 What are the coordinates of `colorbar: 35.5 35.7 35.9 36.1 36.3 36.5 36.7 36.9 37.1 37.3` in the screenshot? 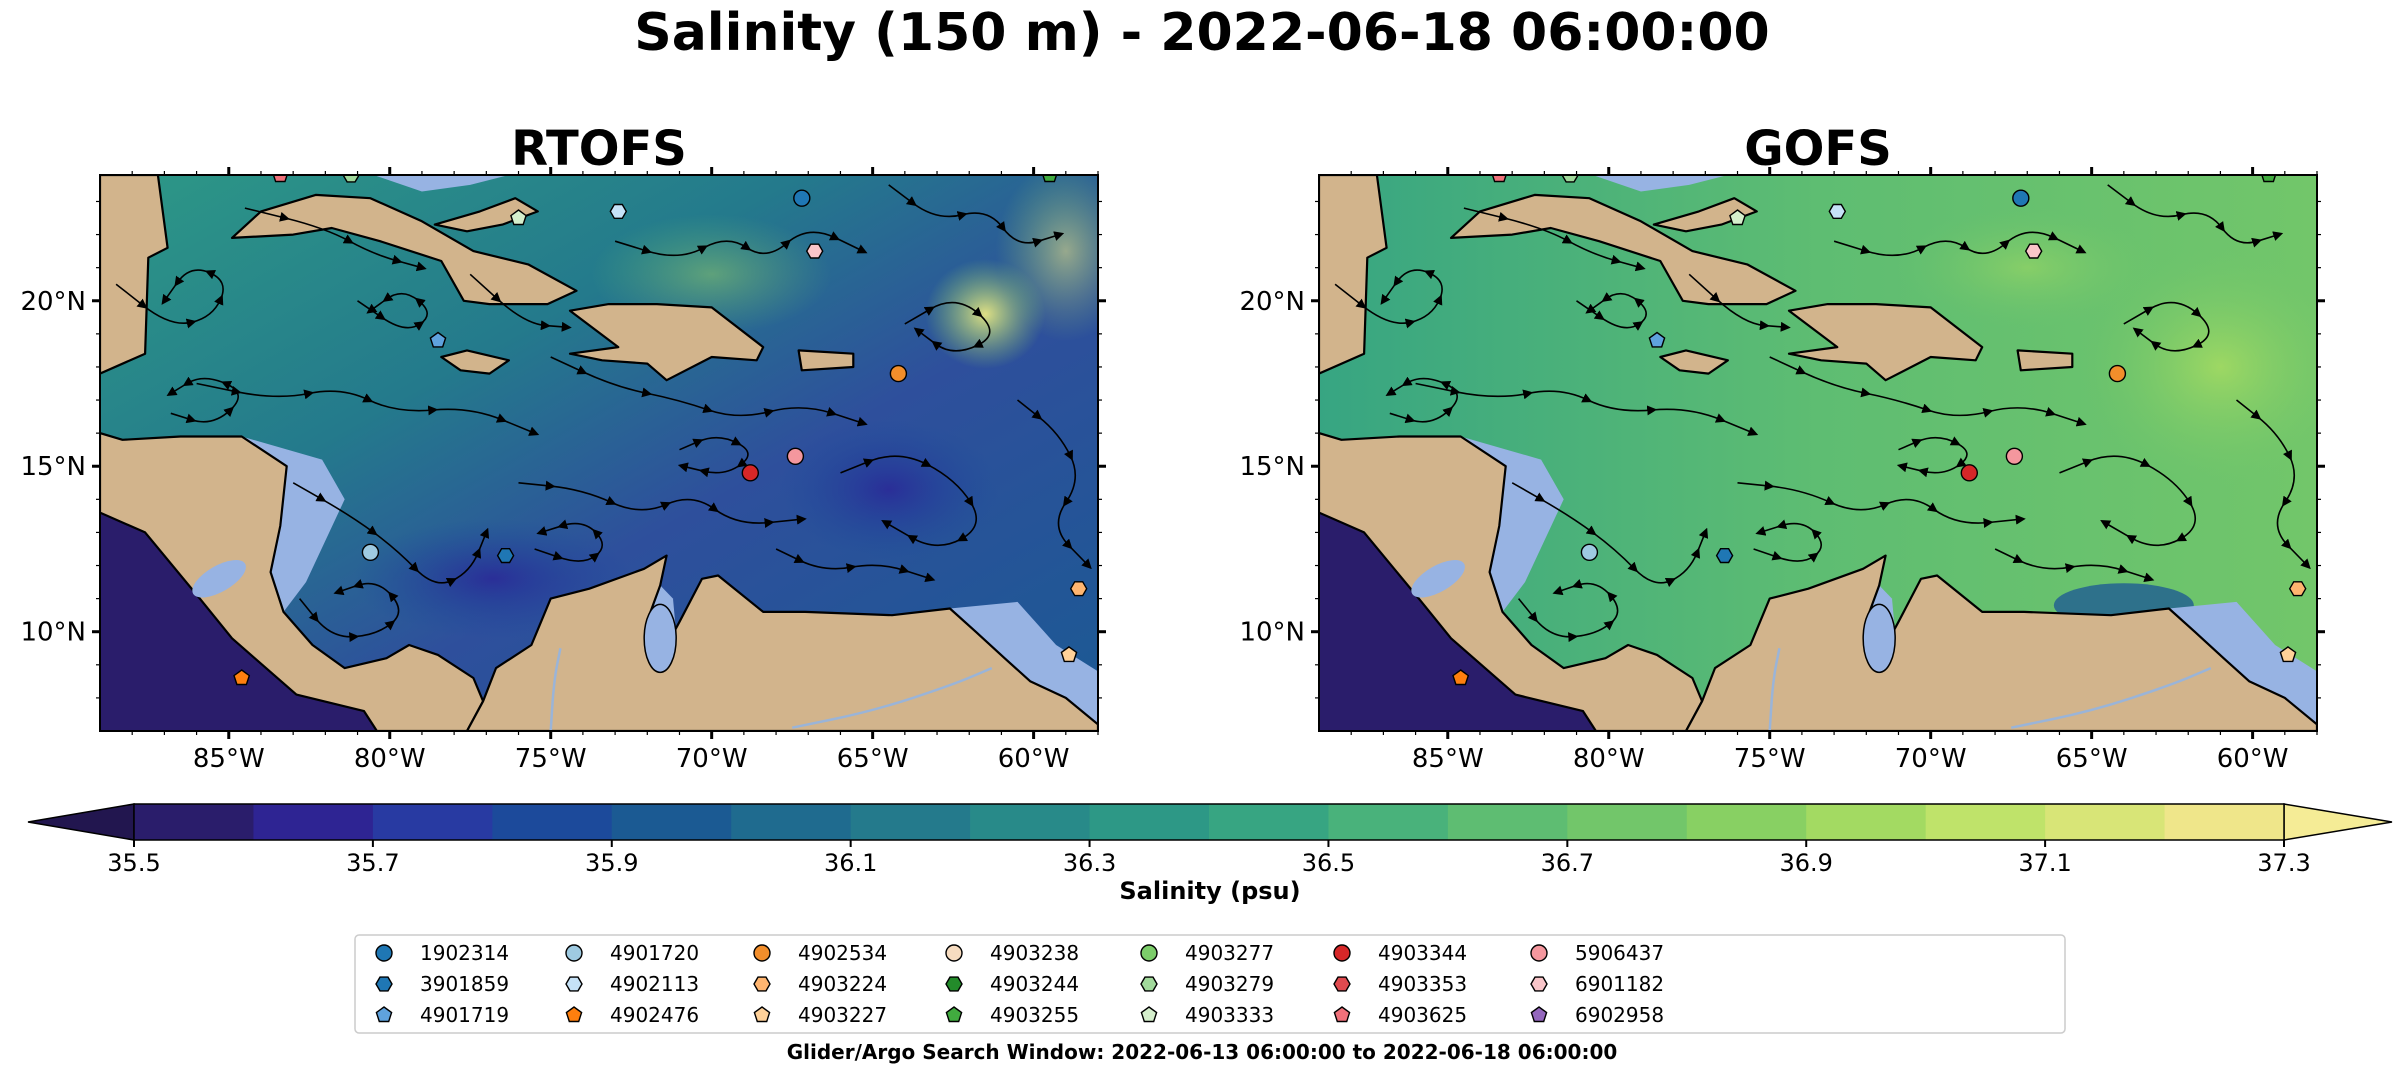 It's located at (1210, 840).